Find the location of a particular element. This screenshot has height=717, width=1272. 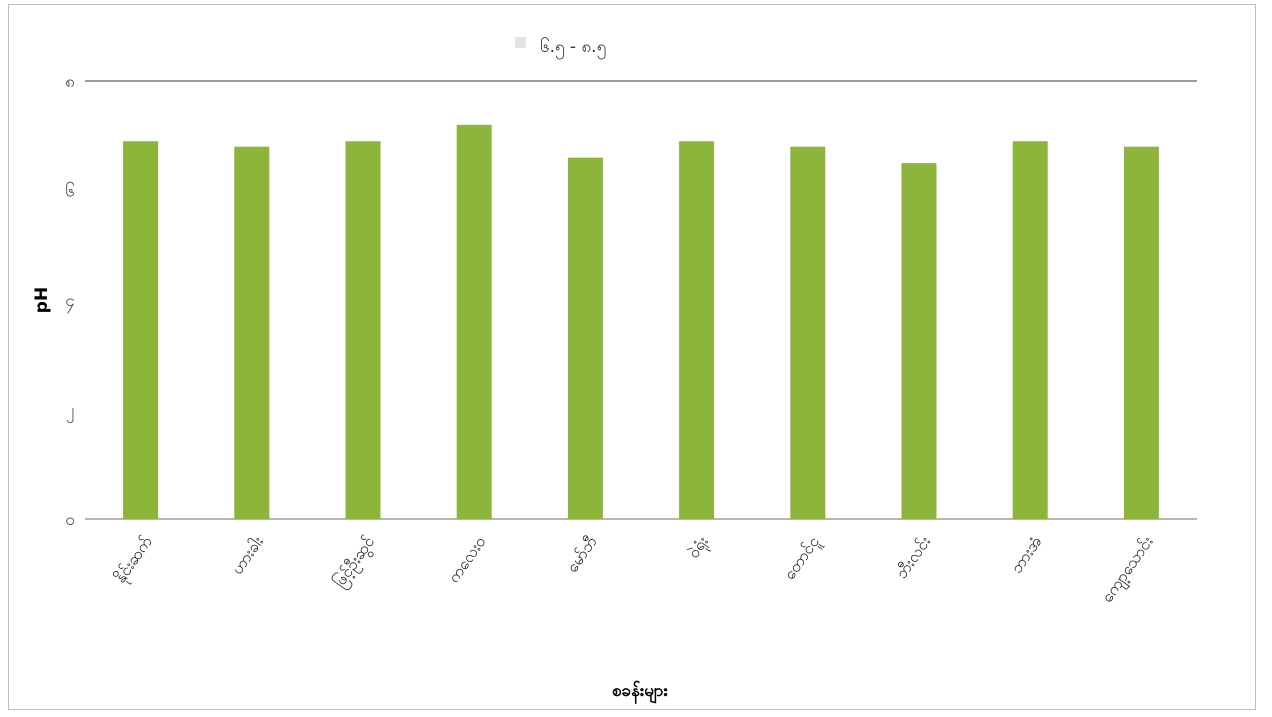

x-tick-label: ဘီးလင်း is located at coordinates (913, 557).